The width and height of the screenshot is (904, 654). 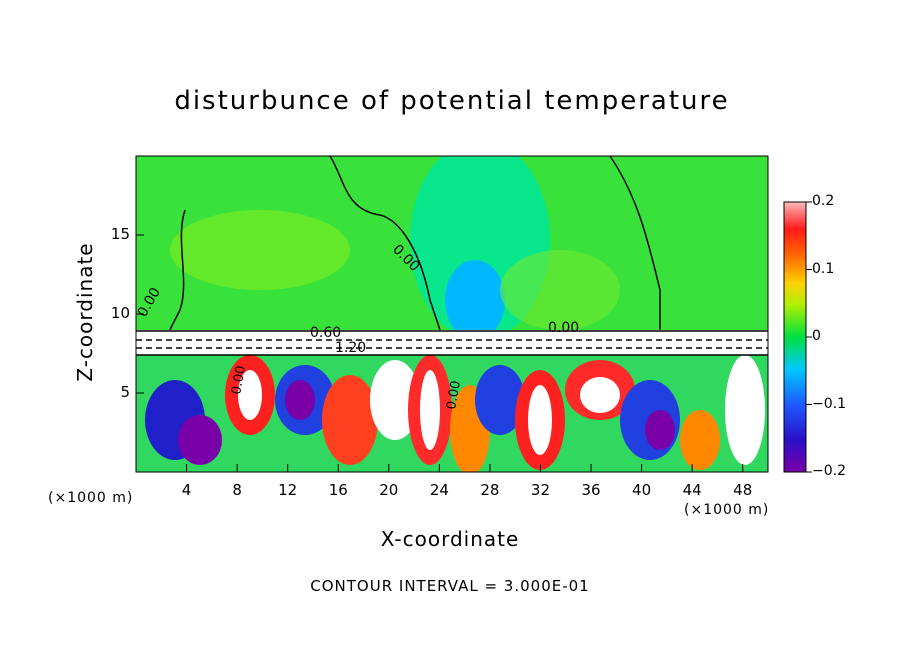 I want to click on colorbar-tick-label: −0.1, so click(x=829, y=403).